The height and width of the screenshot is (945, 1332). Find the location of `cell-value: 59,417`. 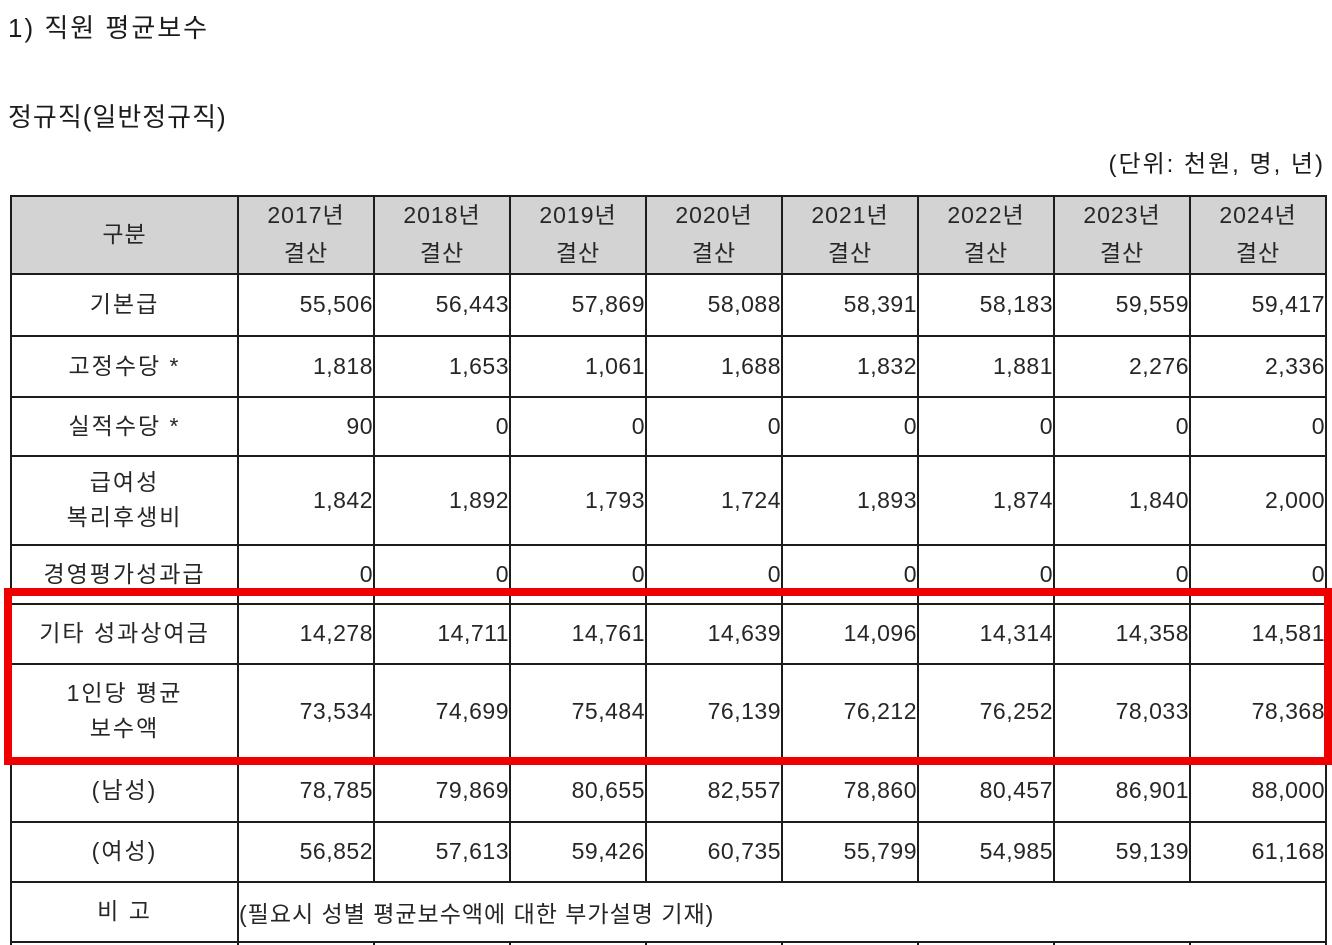

cell-value: 59,417 is located at coordinates (1258, 304).